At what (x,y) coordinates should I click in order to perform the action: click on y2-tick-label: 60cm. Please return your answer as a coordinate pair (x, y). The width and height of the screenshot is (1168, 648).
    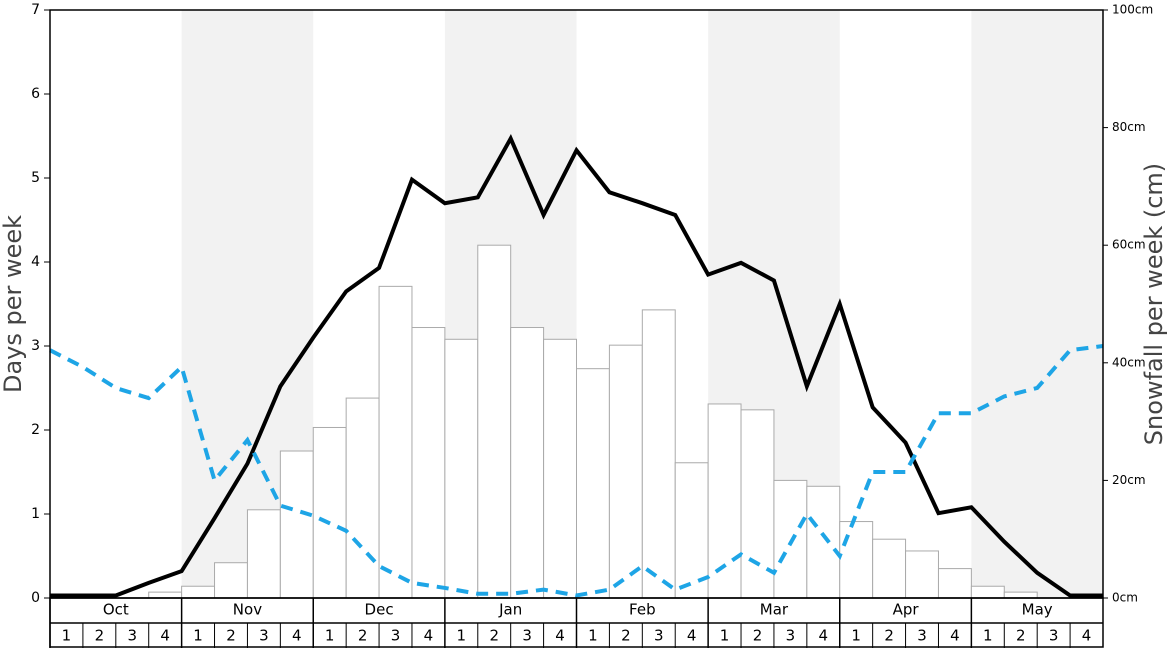
    Looking at the image, I should click on (1129, 245).